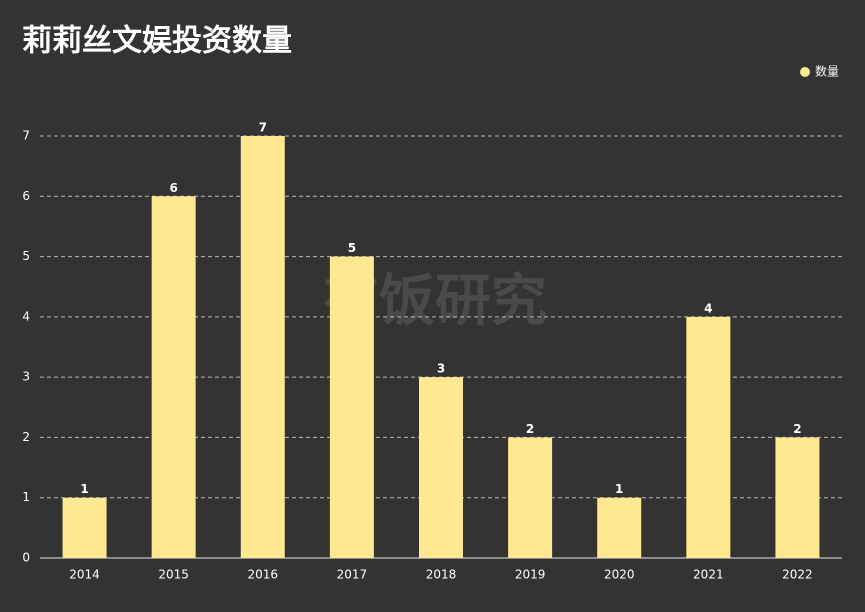 Image resolution: width=865 pixels, height=612 pixels. Describe the element at coordinates (805, 72) in the screenshot. I see `legend-marker` at that location.